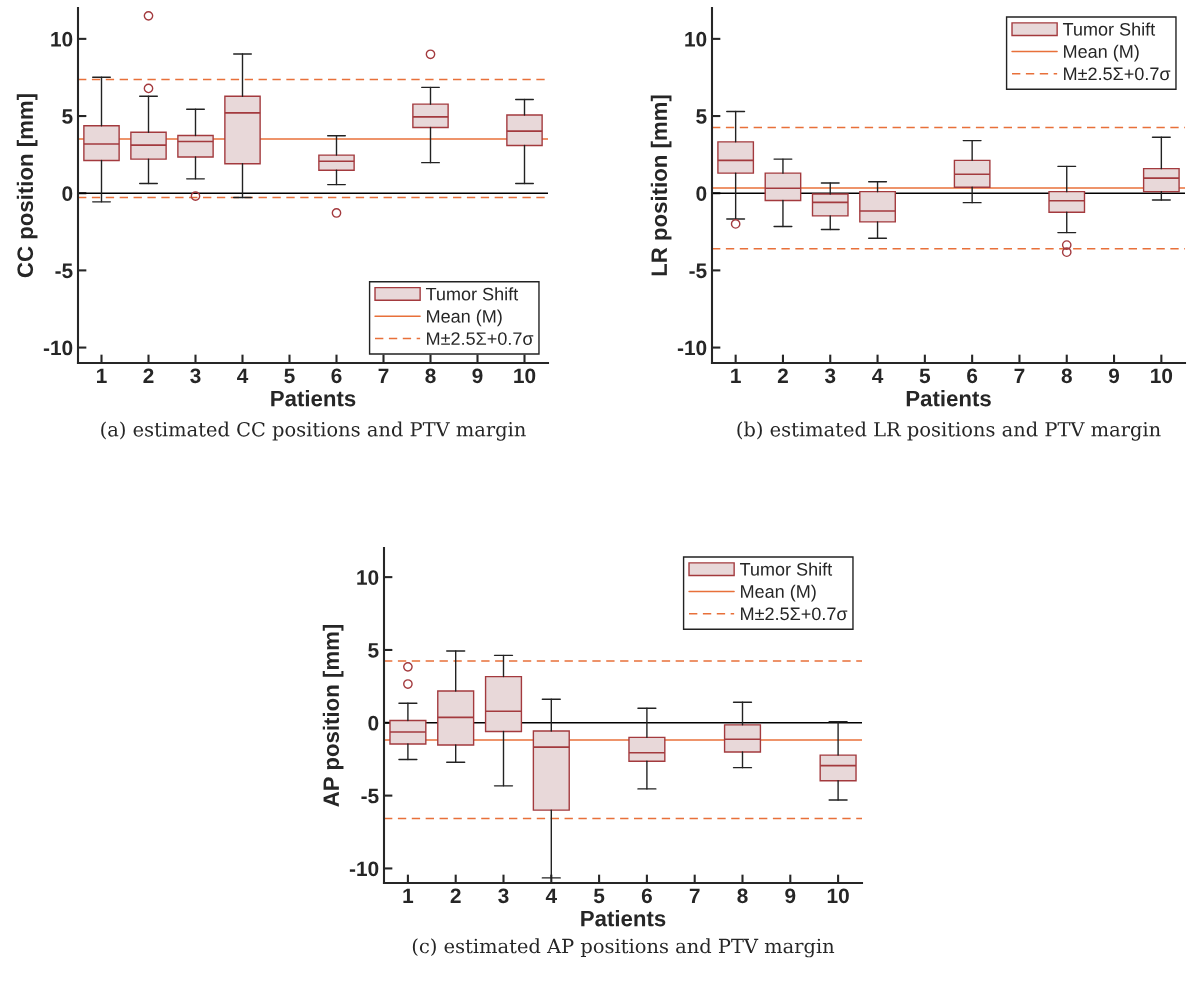 Image resolution: width=1192 pixels, height=991 pixels. What do you see at coordinates (313, 431) in the screenshot?
I see `text: (a) estimated CC positions and PTV margin` at bounding box center [313, 431].